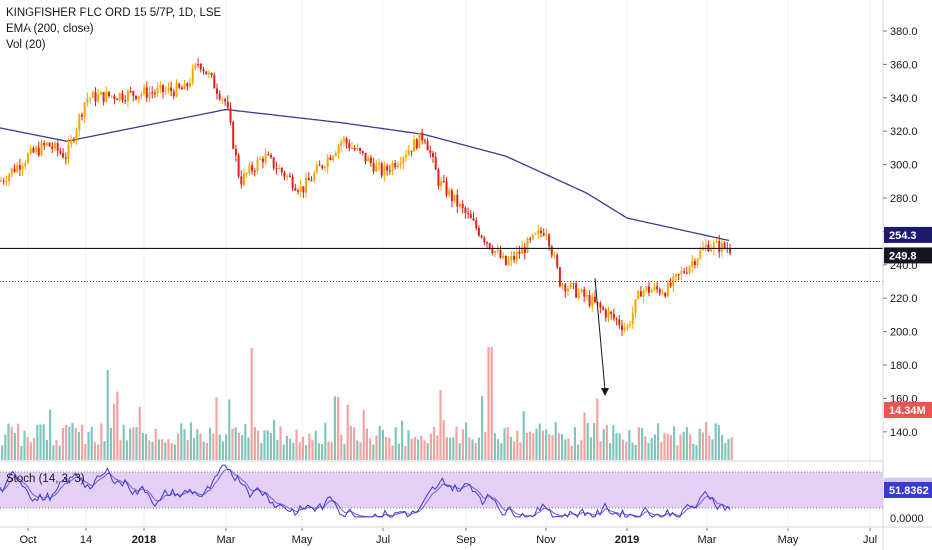  Describe the element at coordinates (908, 501) in the screenshot. I see `stoch-axis: 0.000059.698751.8362` at that location.